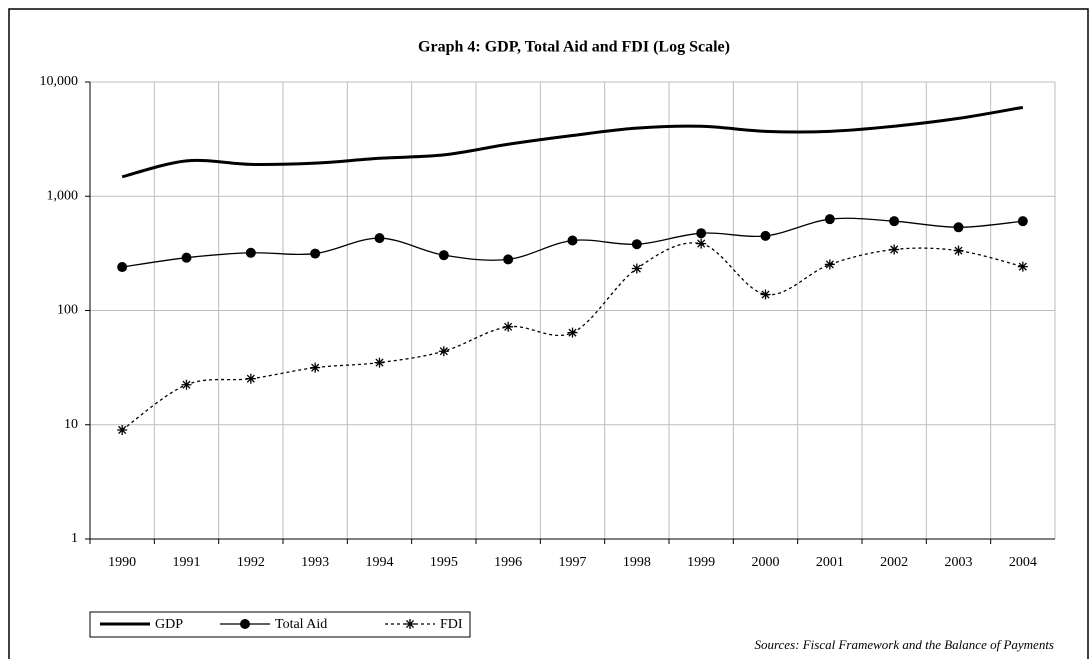  What do you see at coordinates (451, 624) in the screenshot?
I see `legend-label: FDI` at bounding box center [451, 624].